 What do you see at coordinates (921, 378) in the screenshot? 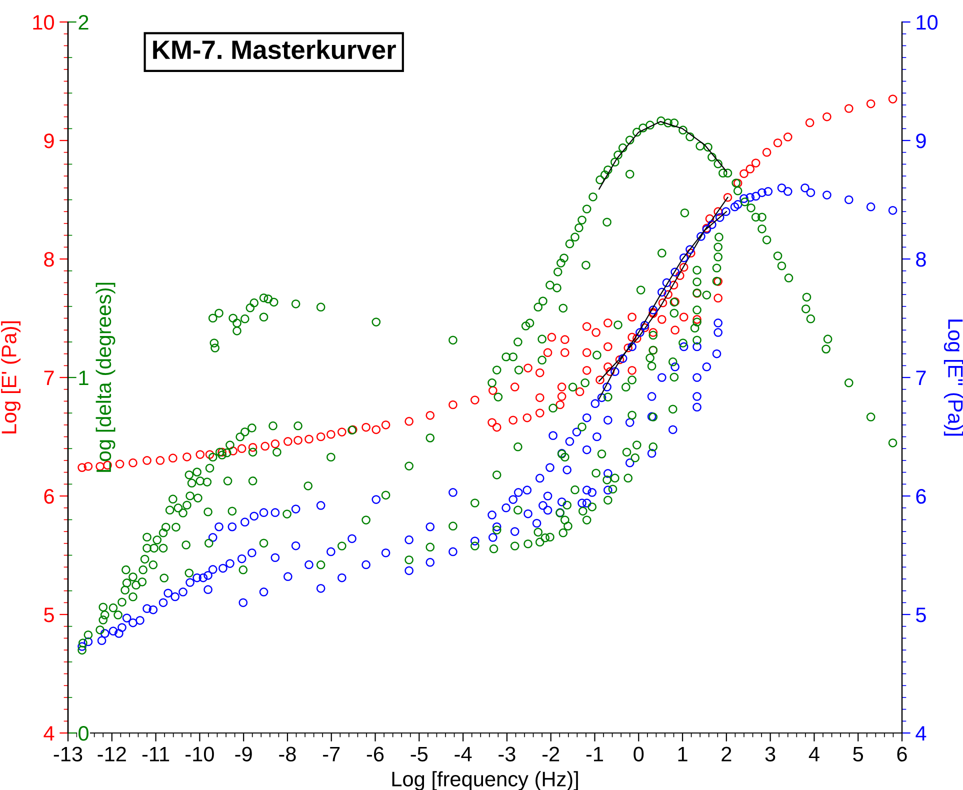
I see `y2-tick-label: 7` at bounding box center [921, 378].